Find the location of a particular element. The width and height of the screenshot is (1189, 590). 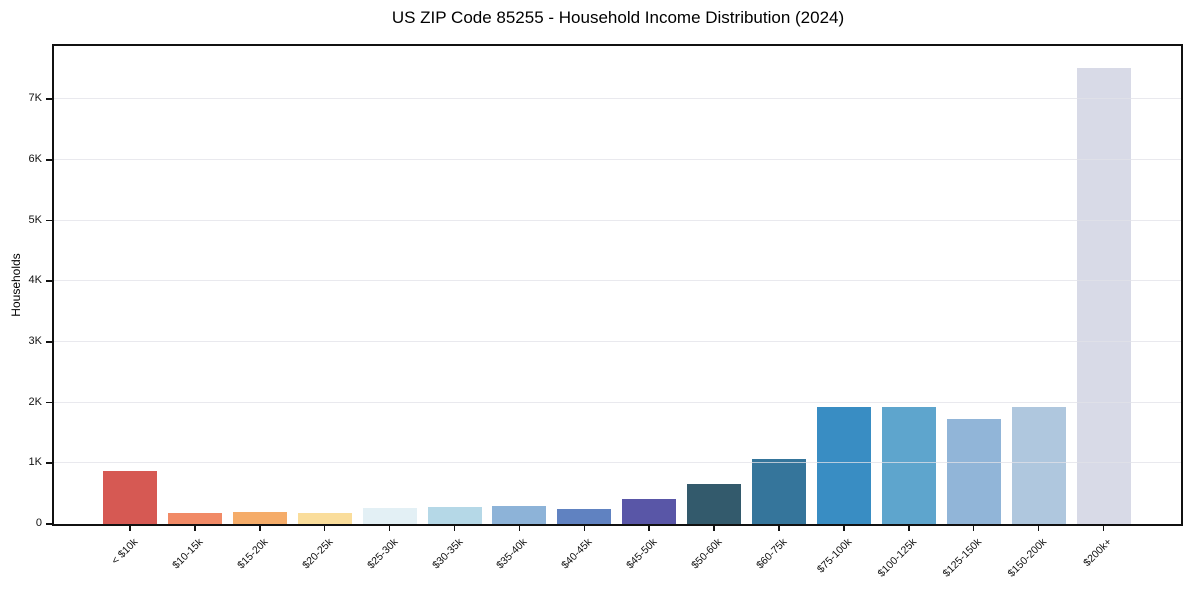

x-tick-label-45-50k: $45-50k is located at coordinates (642, 554).